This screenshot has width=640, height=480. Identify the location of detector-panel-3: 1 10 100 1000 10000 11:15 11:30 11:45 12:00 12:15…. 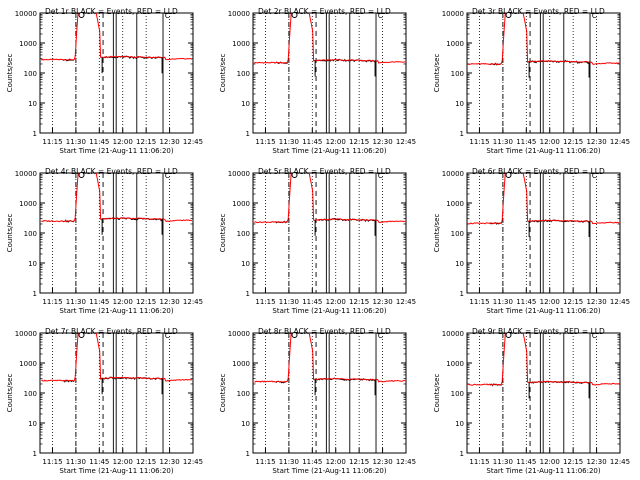
(531, 81).